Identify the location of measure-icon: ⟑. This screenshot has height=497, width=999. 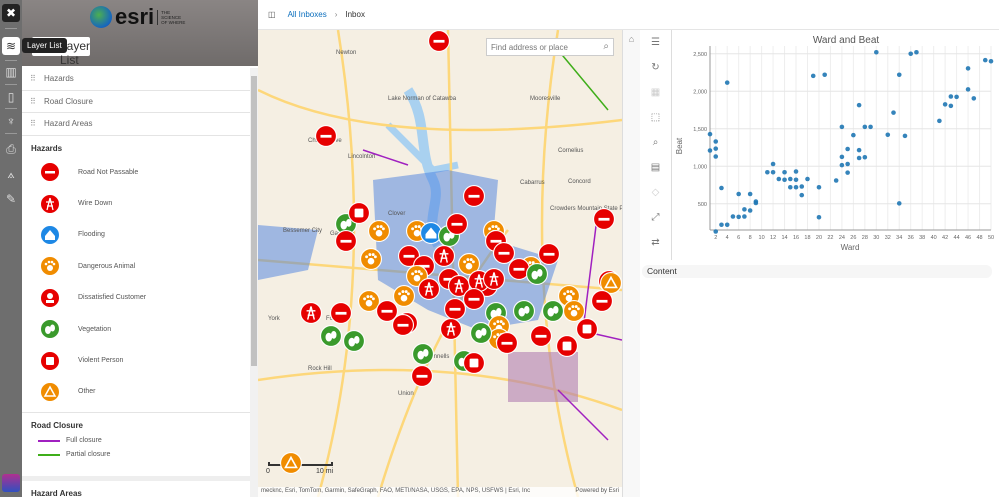
(11, 174).